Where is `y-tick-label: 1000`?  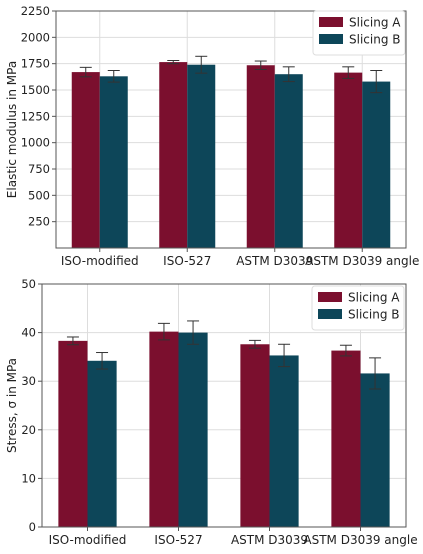 y-tick-label: 1000 is located at coordinates (35, 143).